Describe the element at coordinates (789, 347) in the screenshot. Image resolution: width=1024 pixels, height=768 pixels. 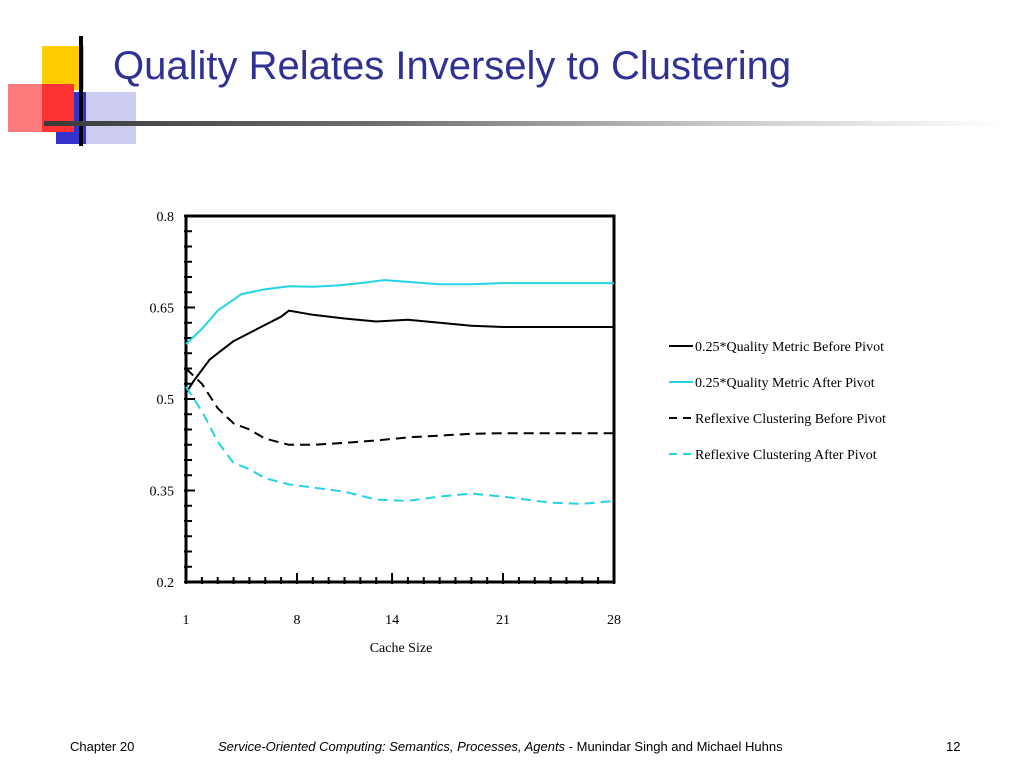
I see `legend-label: 0.25*Quality Metric Before Pivot` at that location.